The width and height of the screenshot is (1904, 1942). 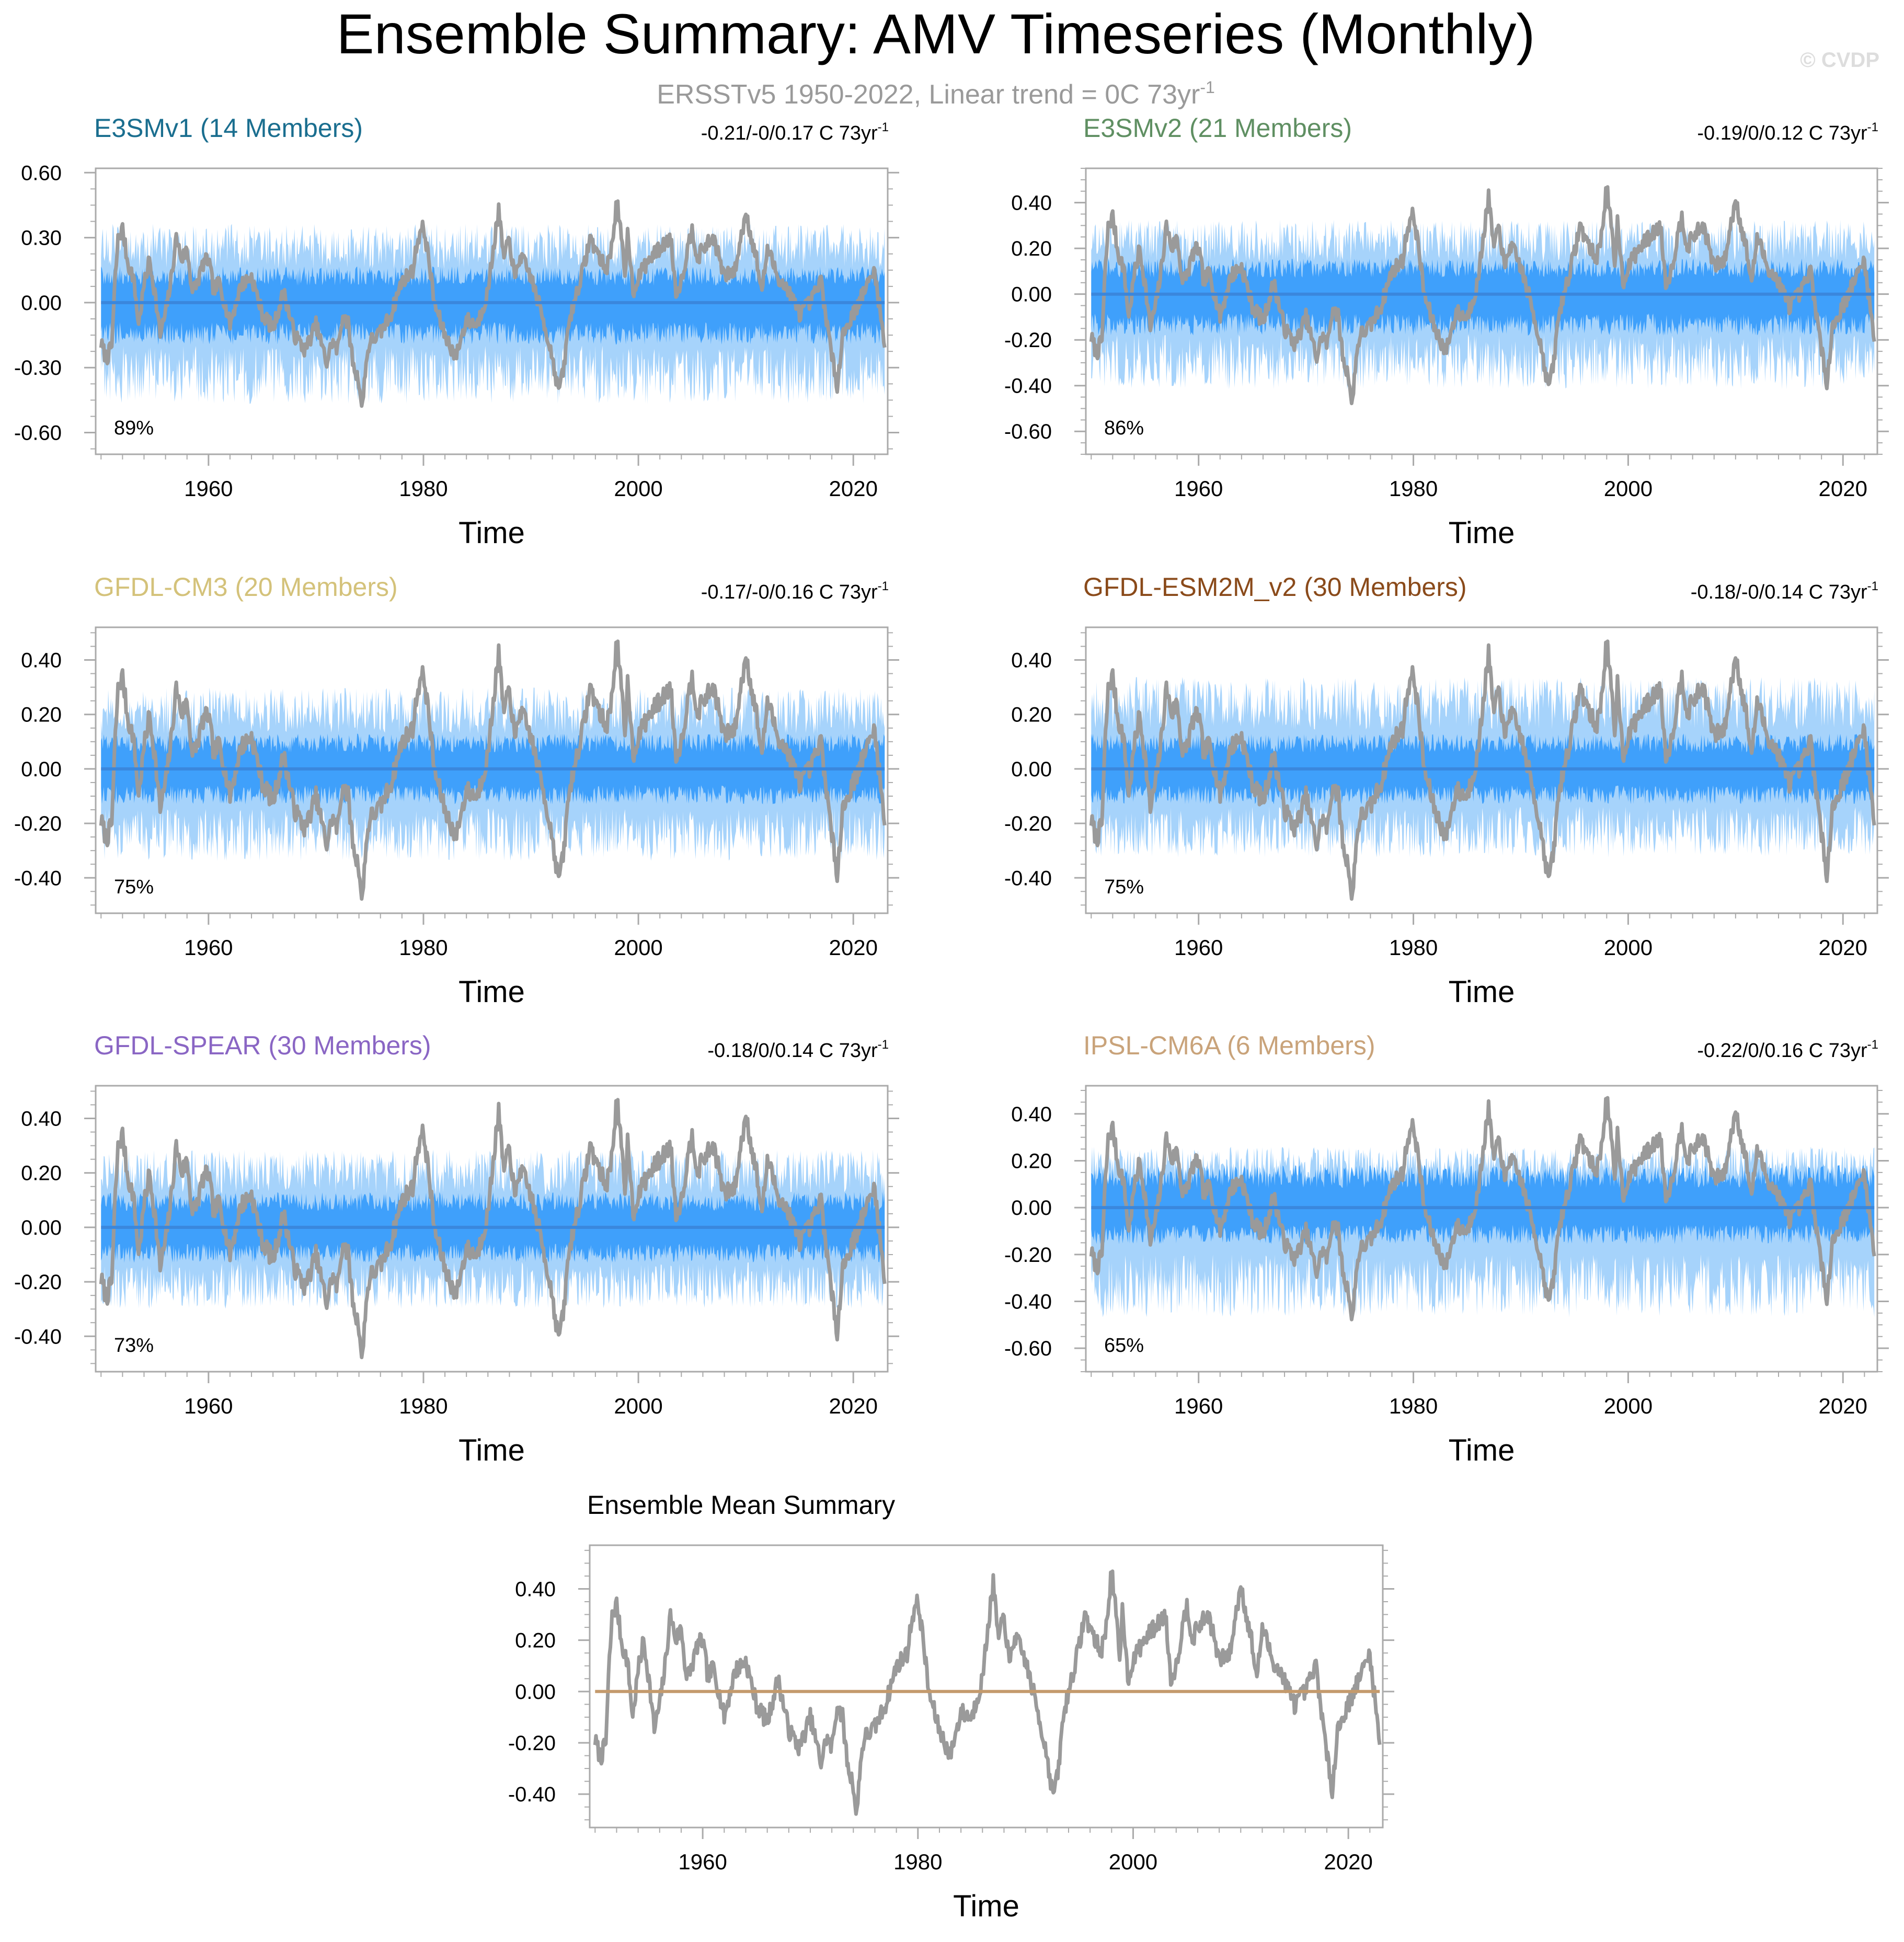 I want to click on subtitle-sup: -1, so click(x=1207, y=87).